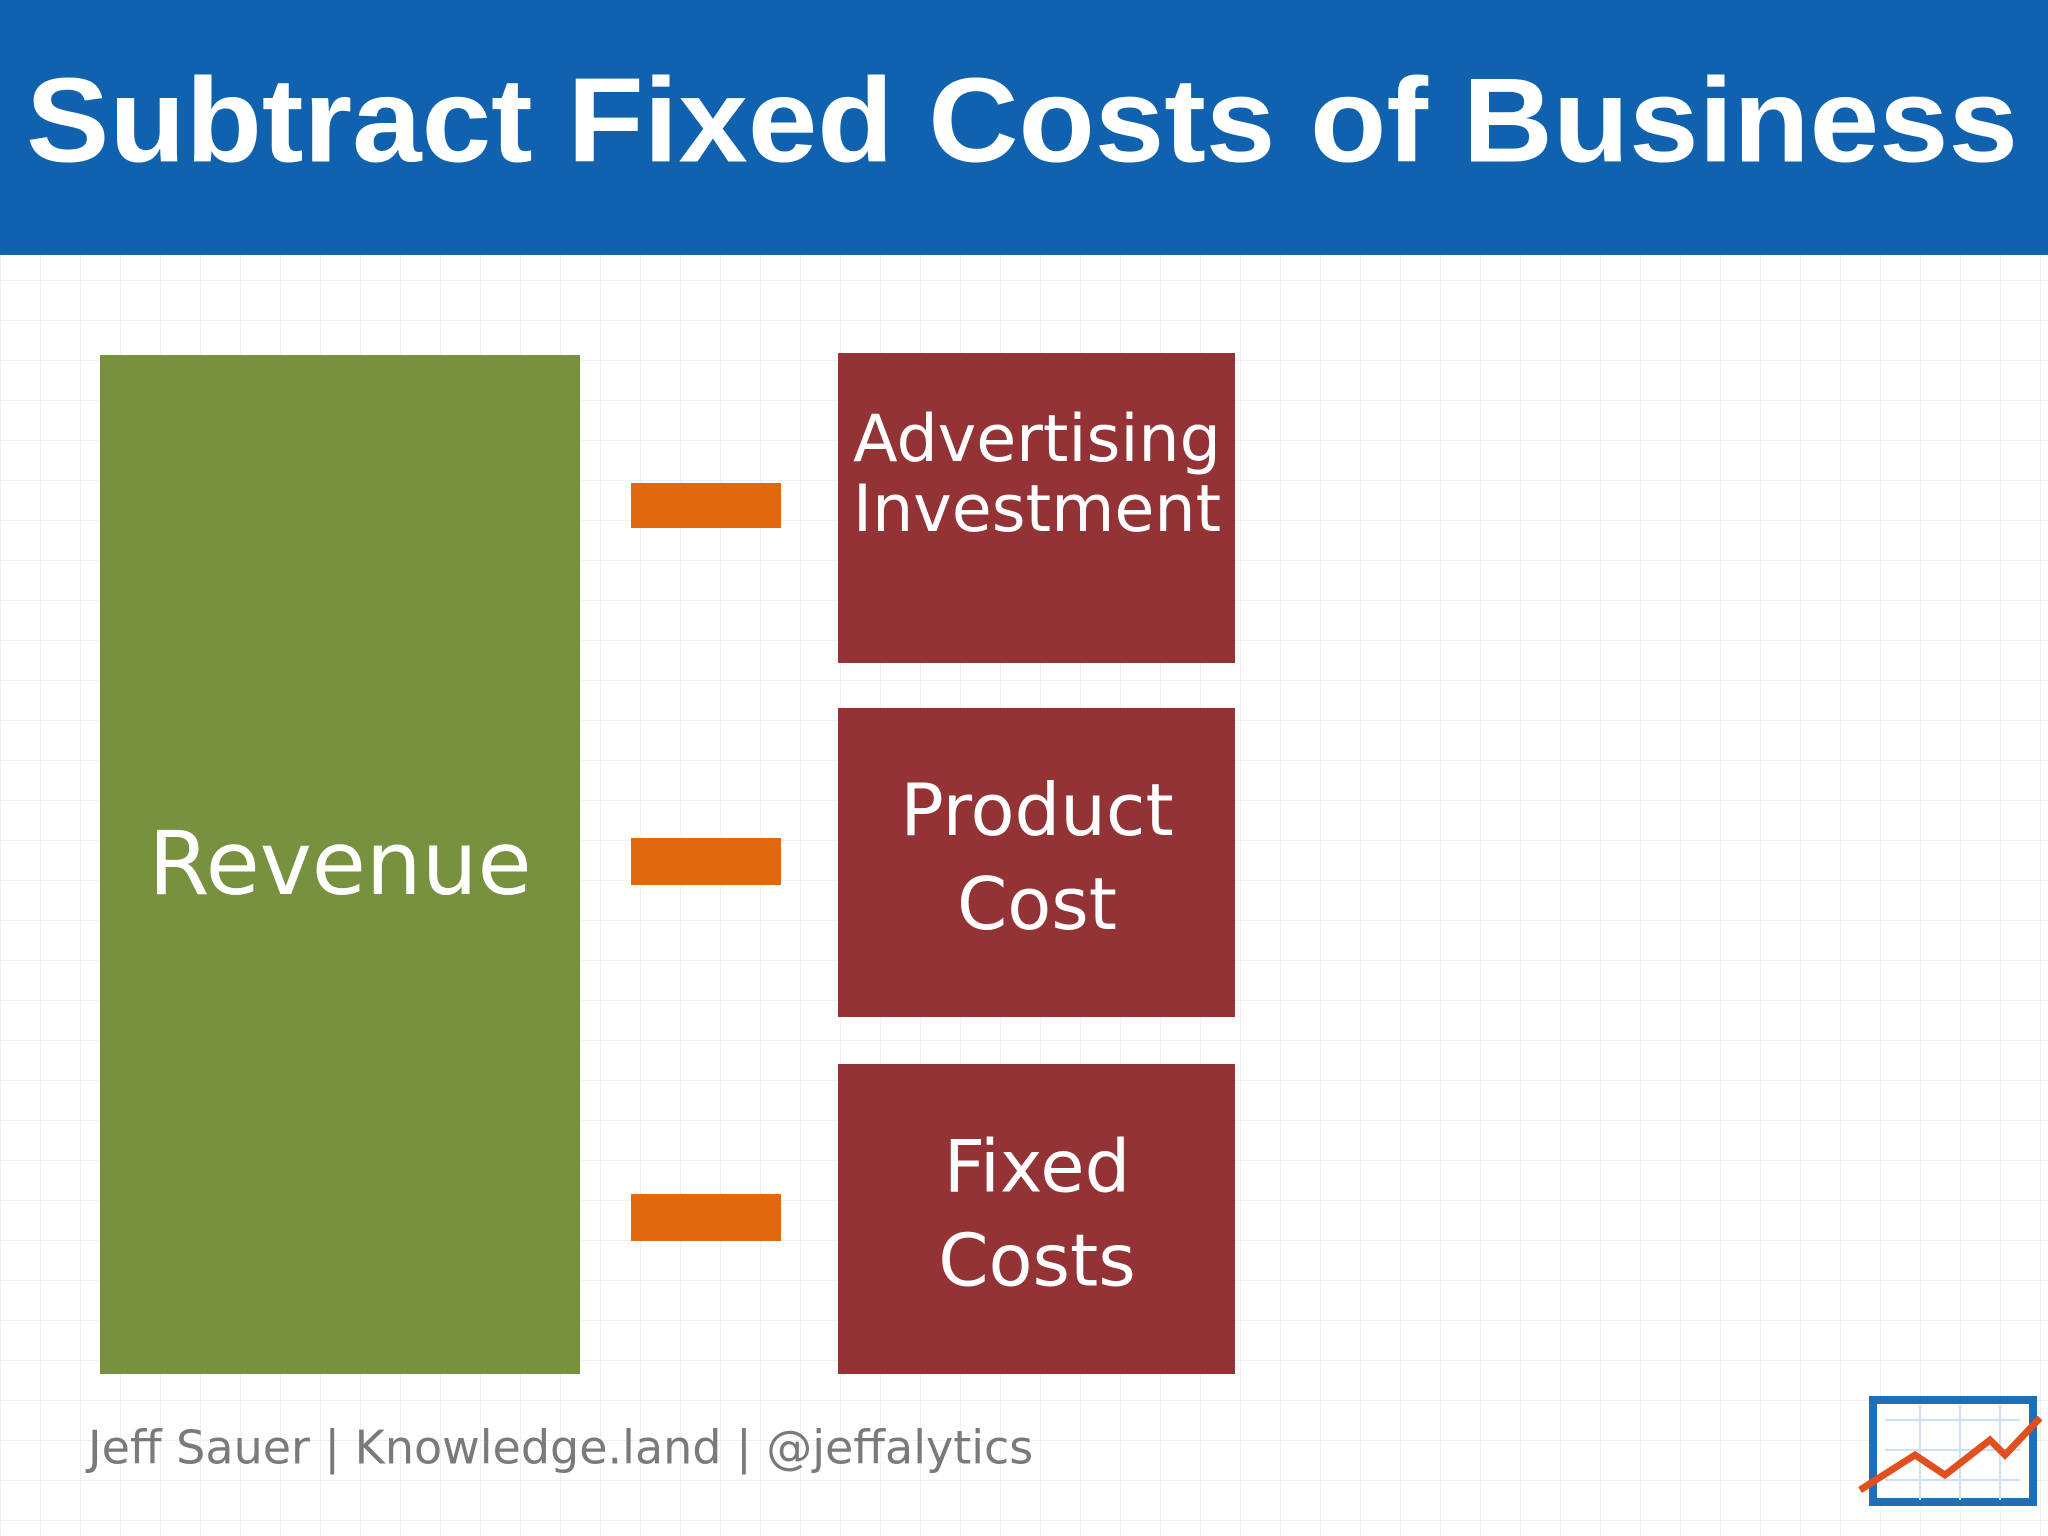  I want to click on revenue-label: Revenue, so click(339, 863).